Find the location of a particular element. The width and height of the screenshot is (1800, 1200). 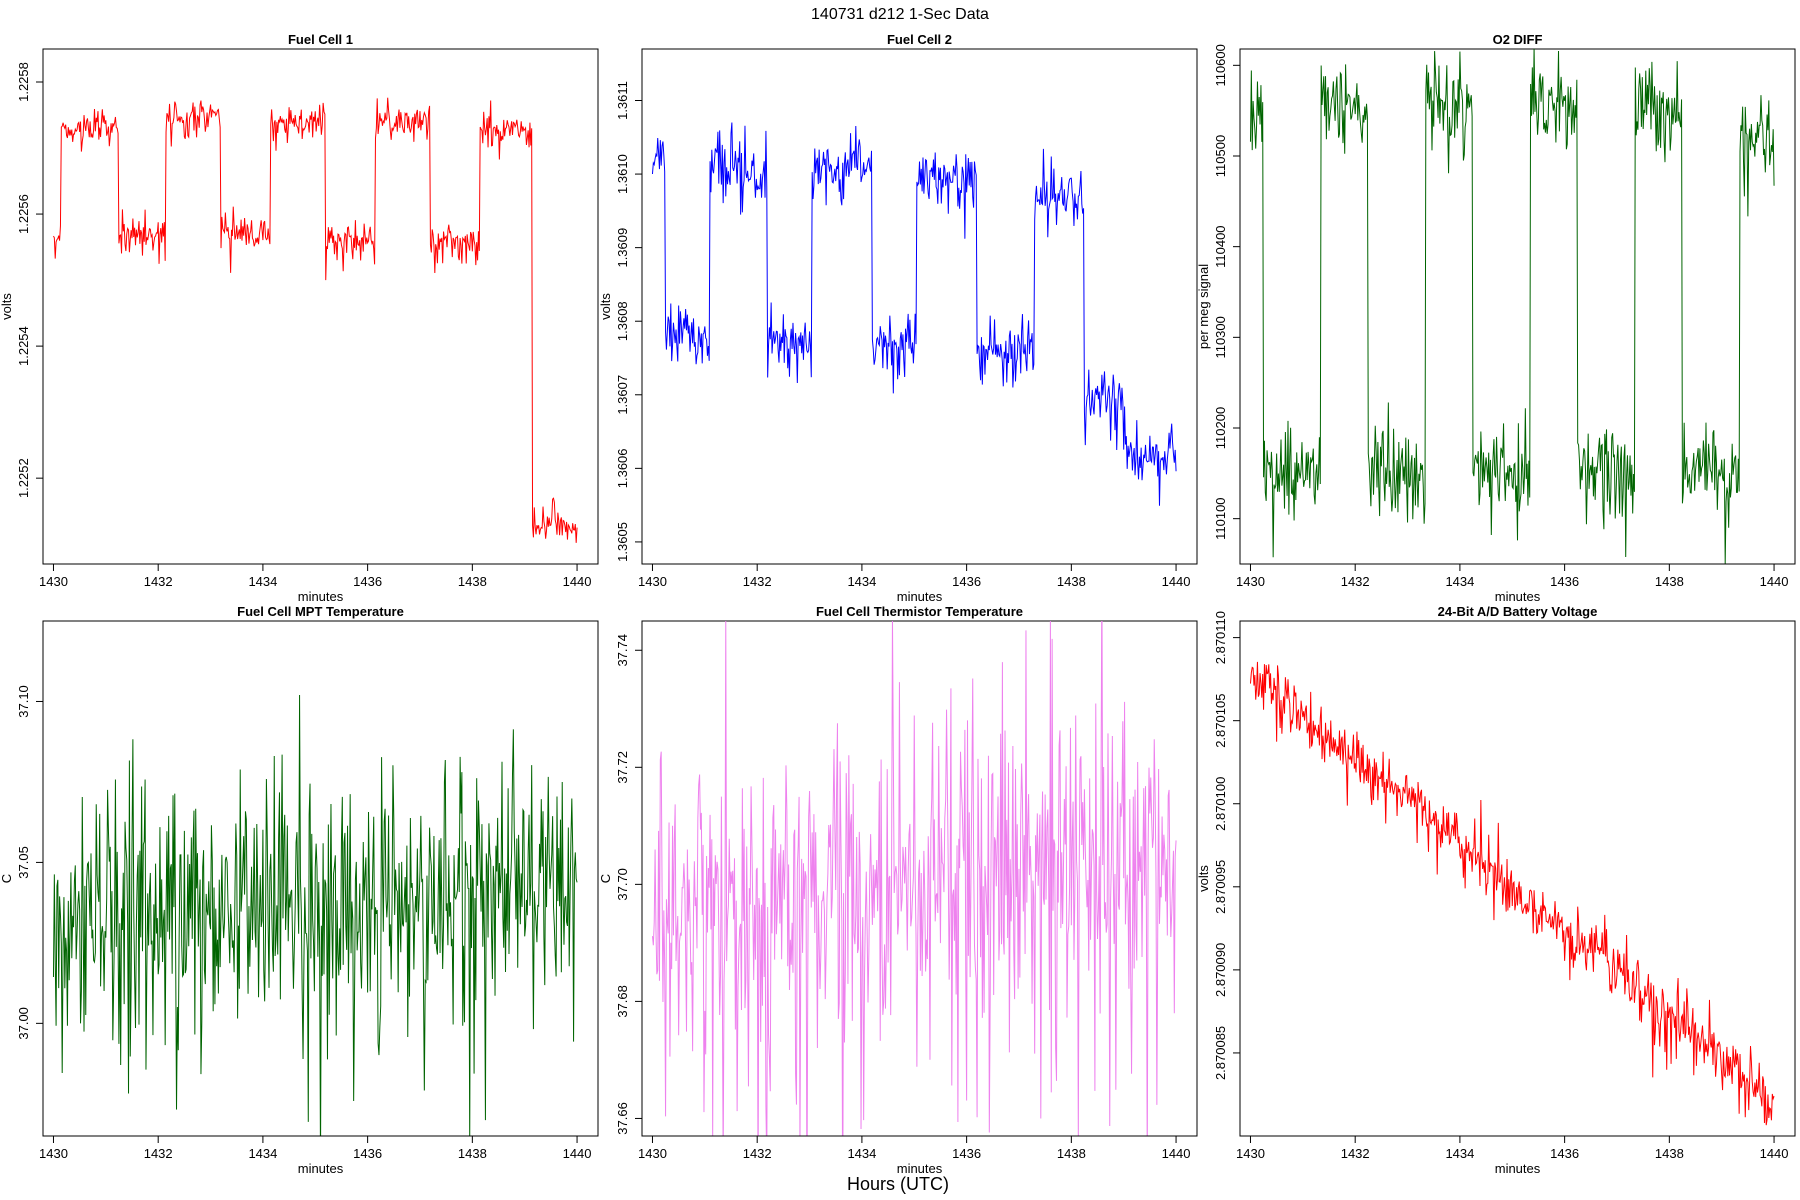

y-tick-label: 110100 is located at coordinates (1220, 518).